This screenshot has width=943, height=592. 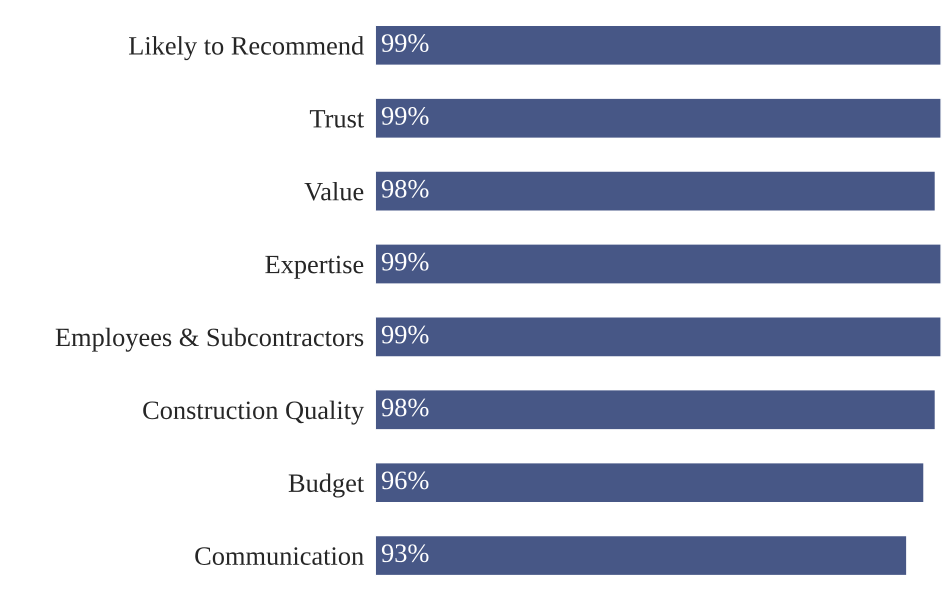 I want to click on y-tick-label: Employees & Subcontractors, so click(x=210, y=340).